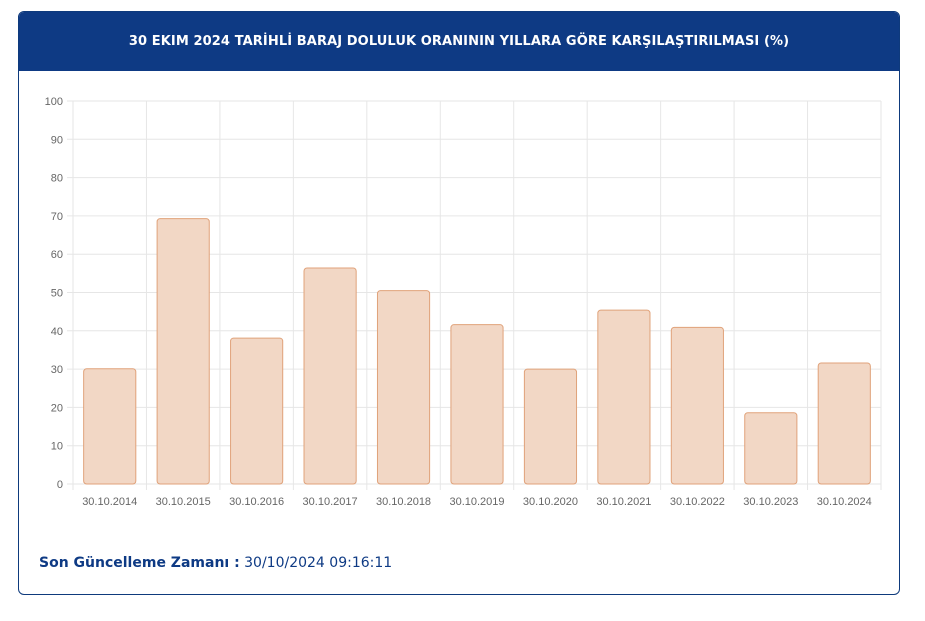 The height and width of the screenshot is (621, 925). What do you see at coordinates (57, 217) in the screenshot?
I see `y-tick-label: 70` at bounding box center [57, 217].